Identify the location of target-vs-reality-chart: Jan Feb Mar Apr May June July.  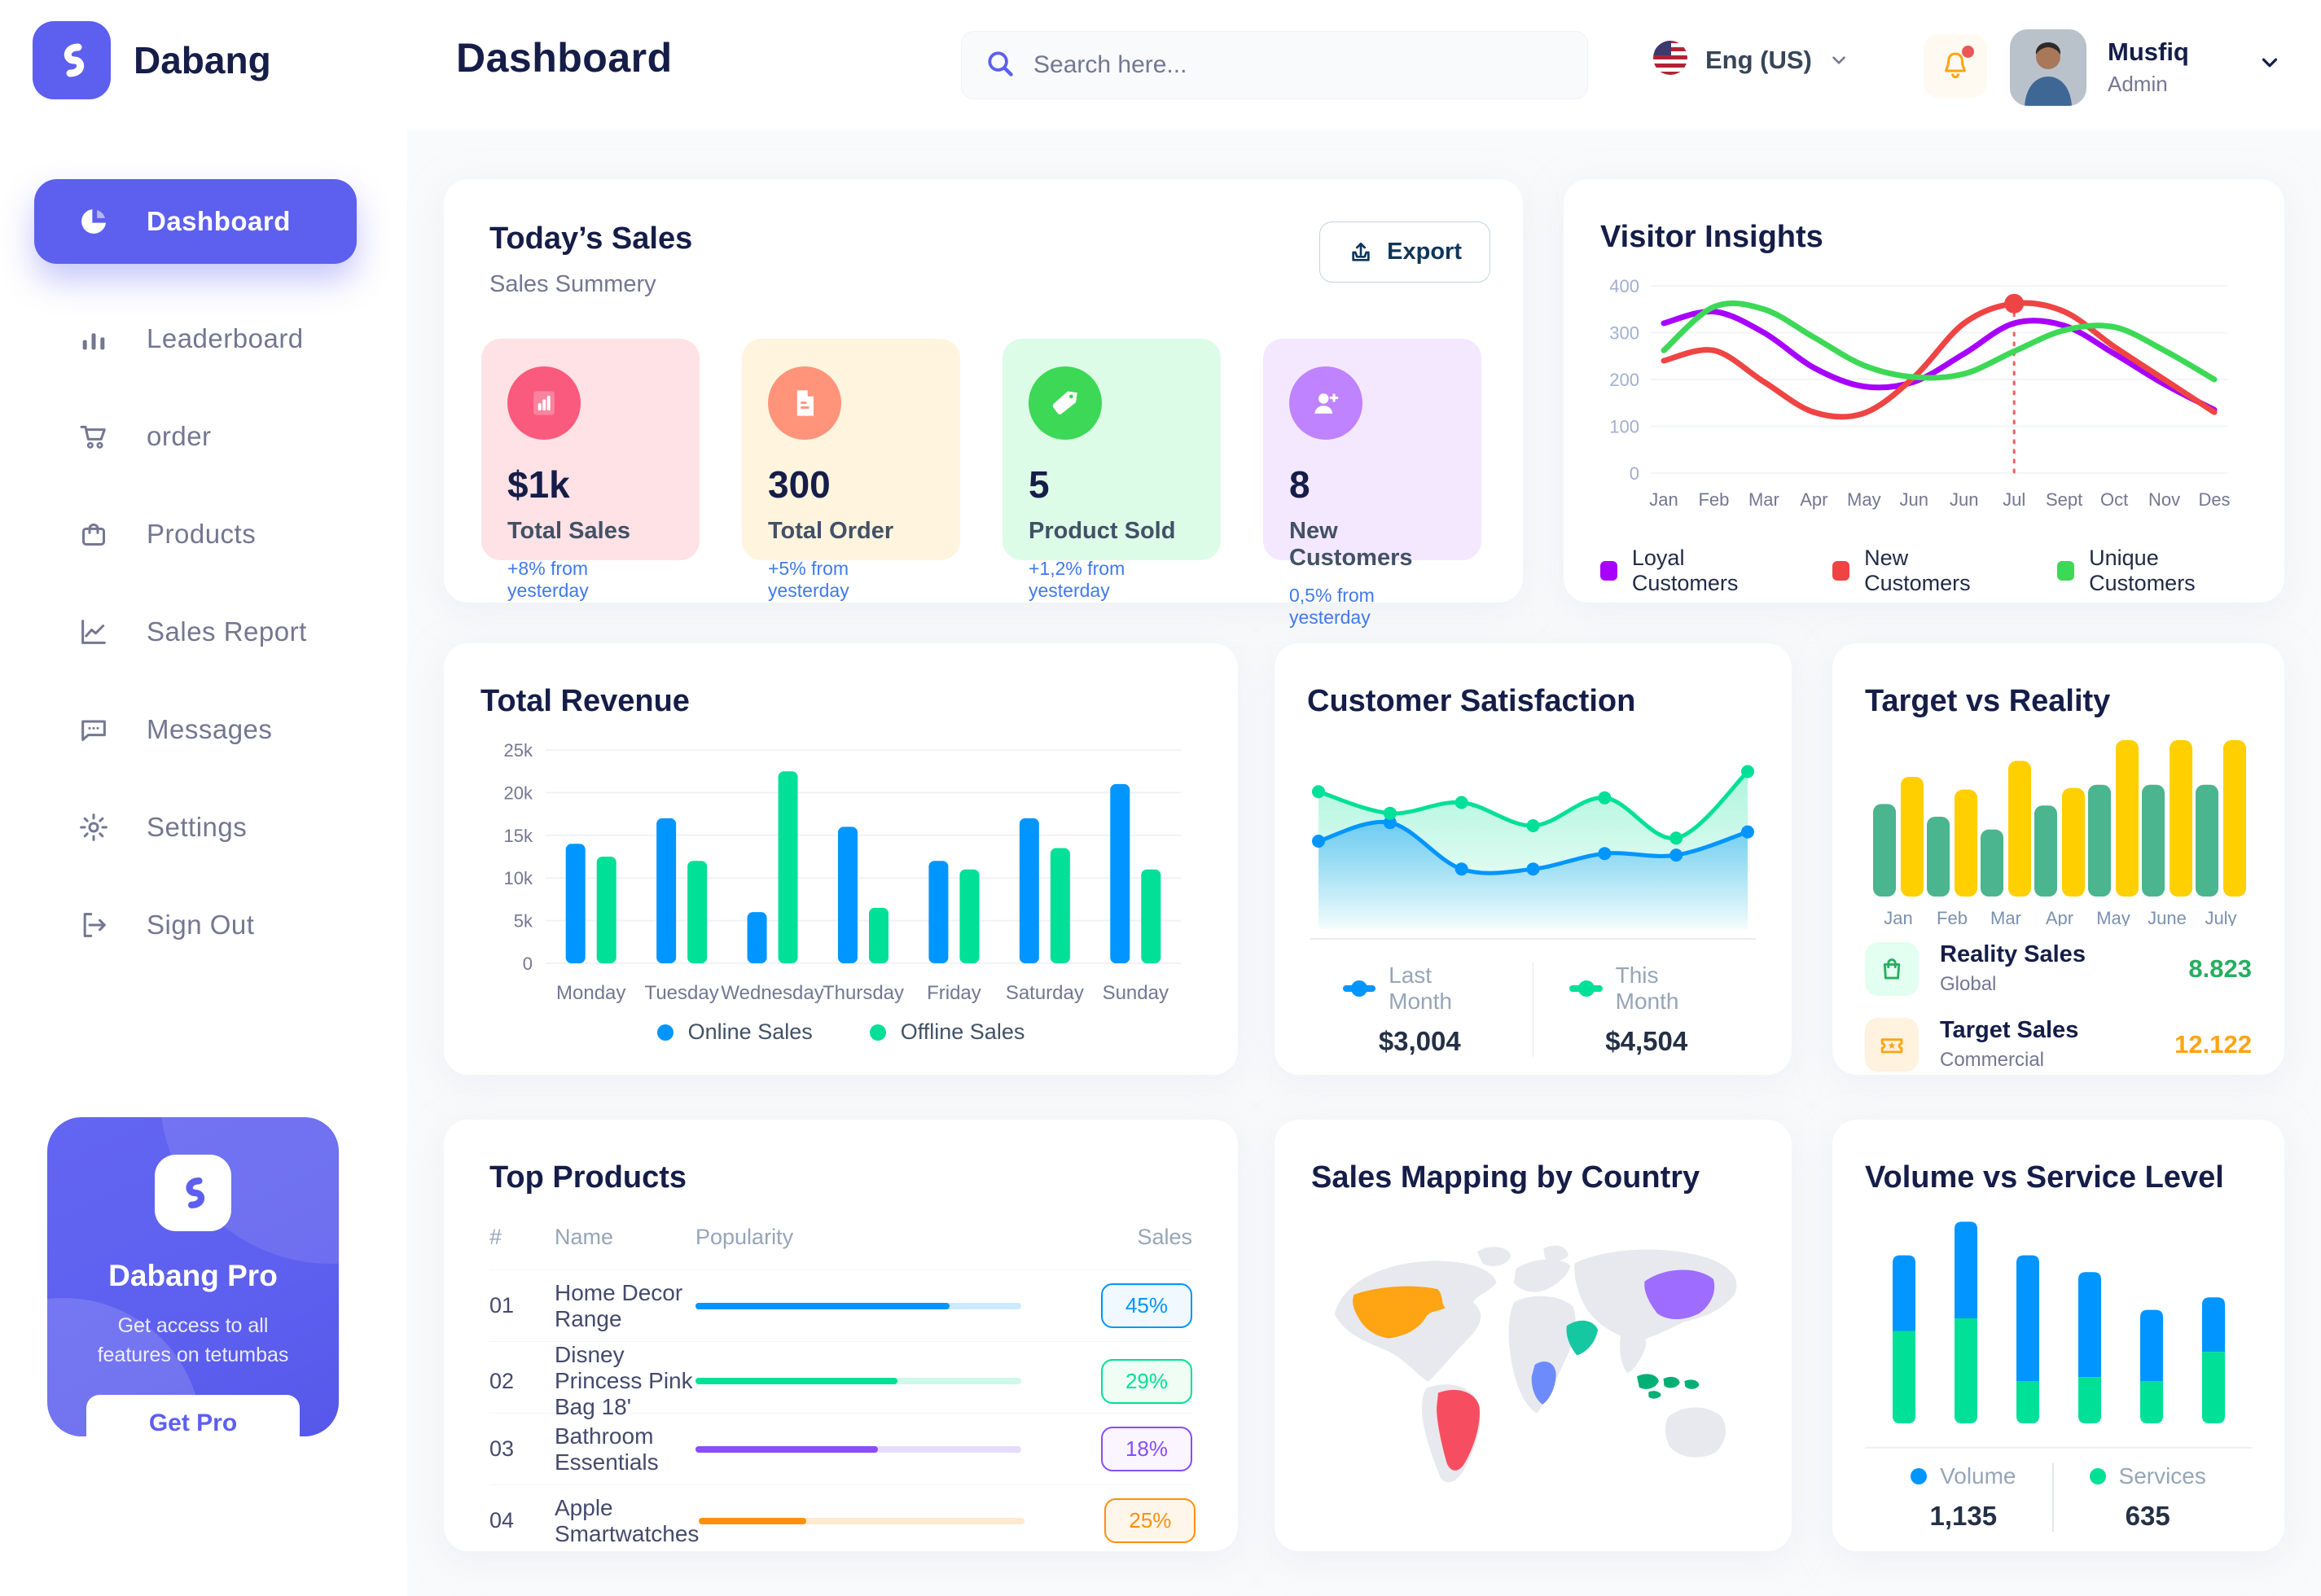
(2059, 833).